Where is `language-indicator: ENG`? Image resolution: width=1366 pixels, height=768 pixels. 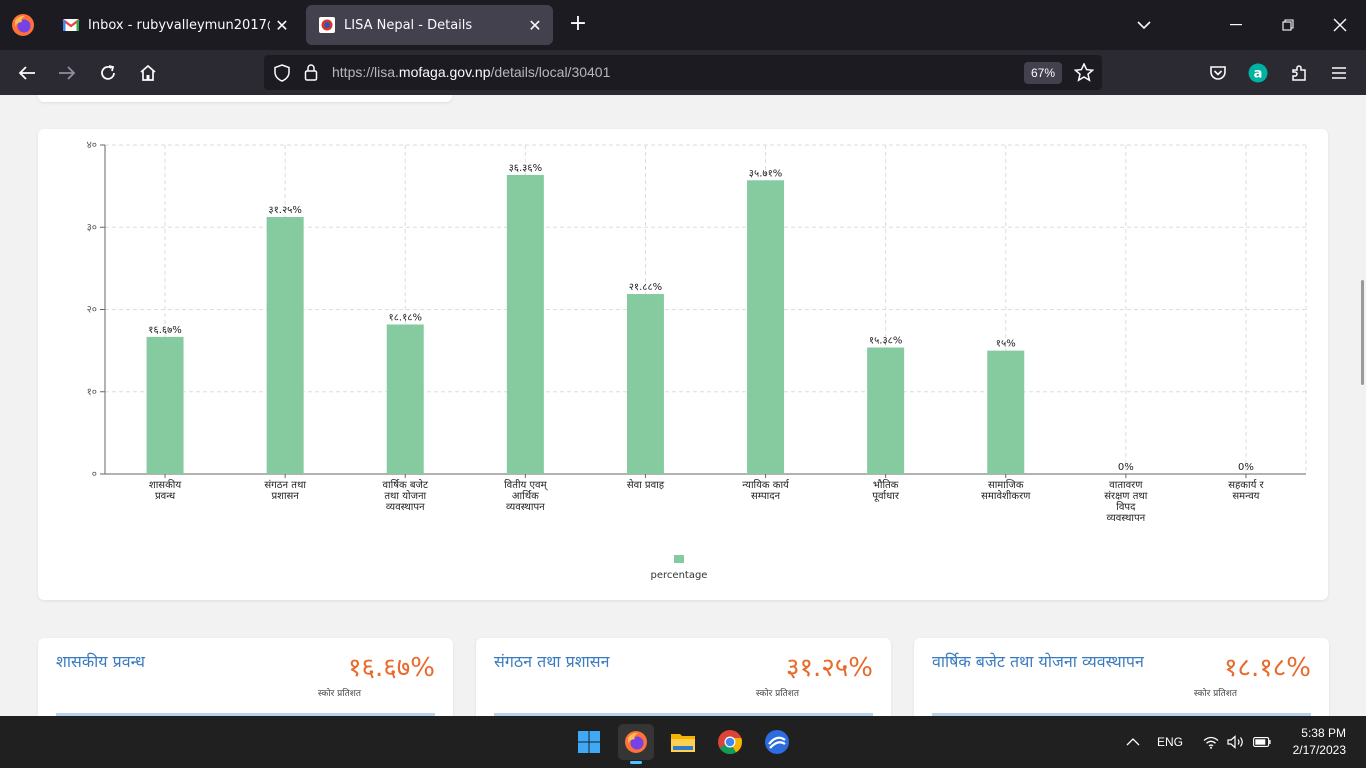 language-indicator: ENG is located at coordinates (1170, 742).